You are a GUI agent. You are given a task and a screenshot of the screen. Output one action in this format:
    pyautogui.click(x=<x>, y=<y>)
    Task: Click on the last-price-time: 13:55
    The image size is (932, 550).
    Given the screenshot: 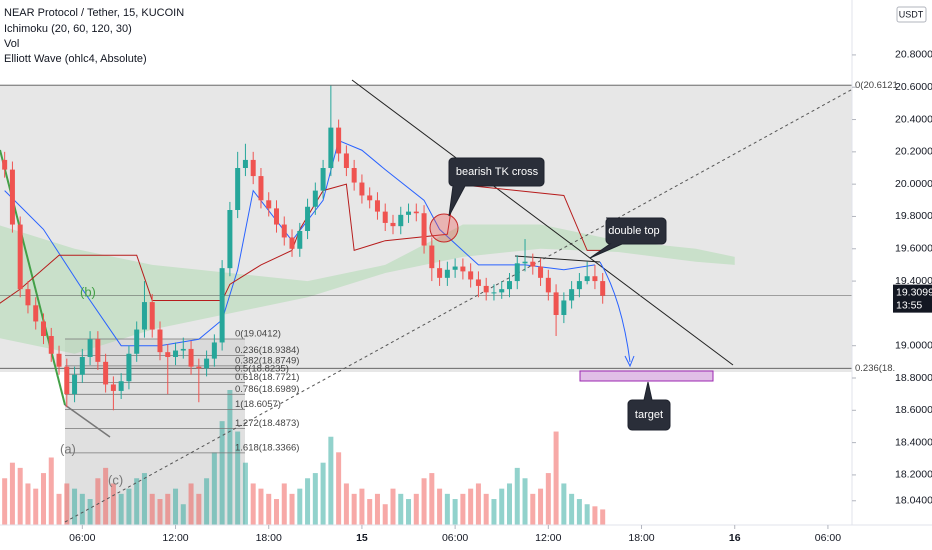 What is the action you would take?
    pyautogui.click(x=909, y=305)
    